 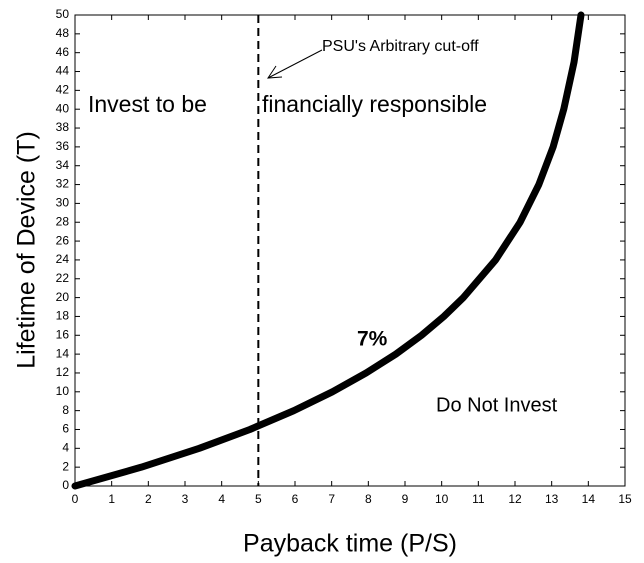 I want to click on y-tick-label: 46, so click(x=63, y=52).